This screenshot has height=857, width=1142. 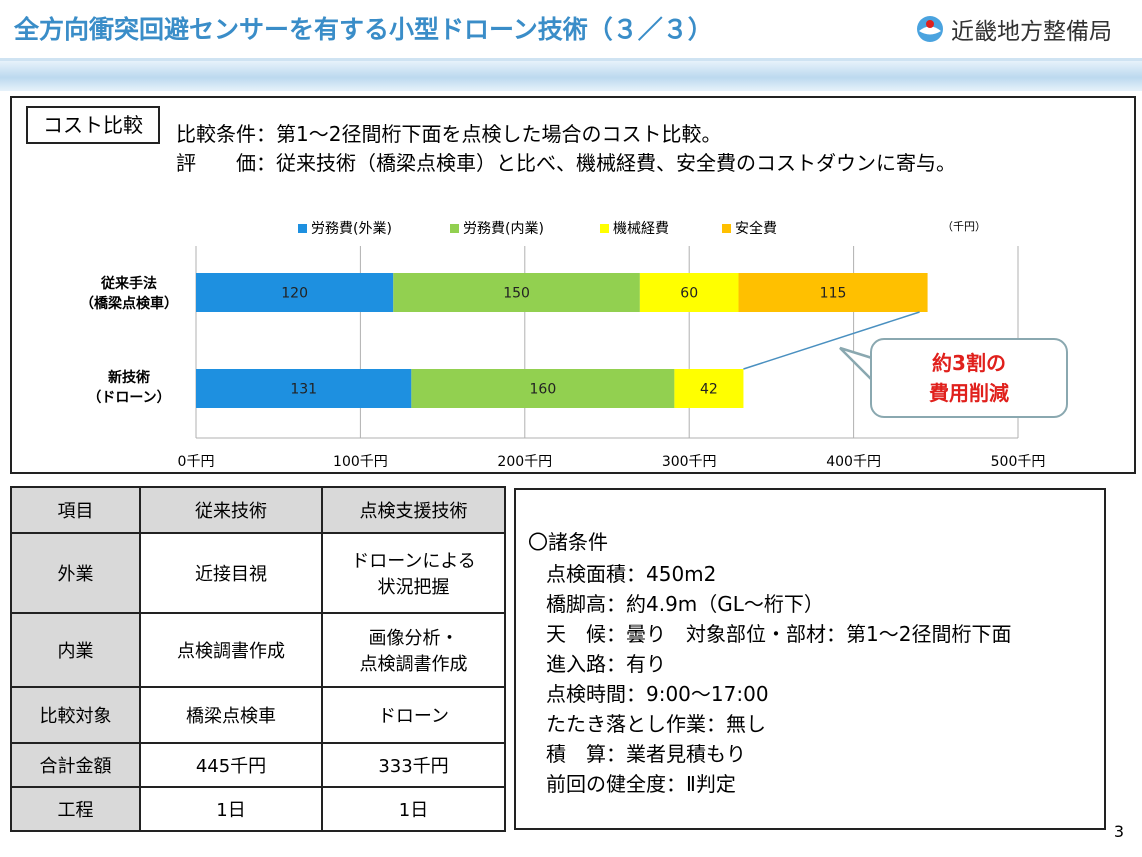 What do you see at coordinates (75, 650) in the screenshot?
I see `table-cell: 内業` at bounding box center [75, 650].